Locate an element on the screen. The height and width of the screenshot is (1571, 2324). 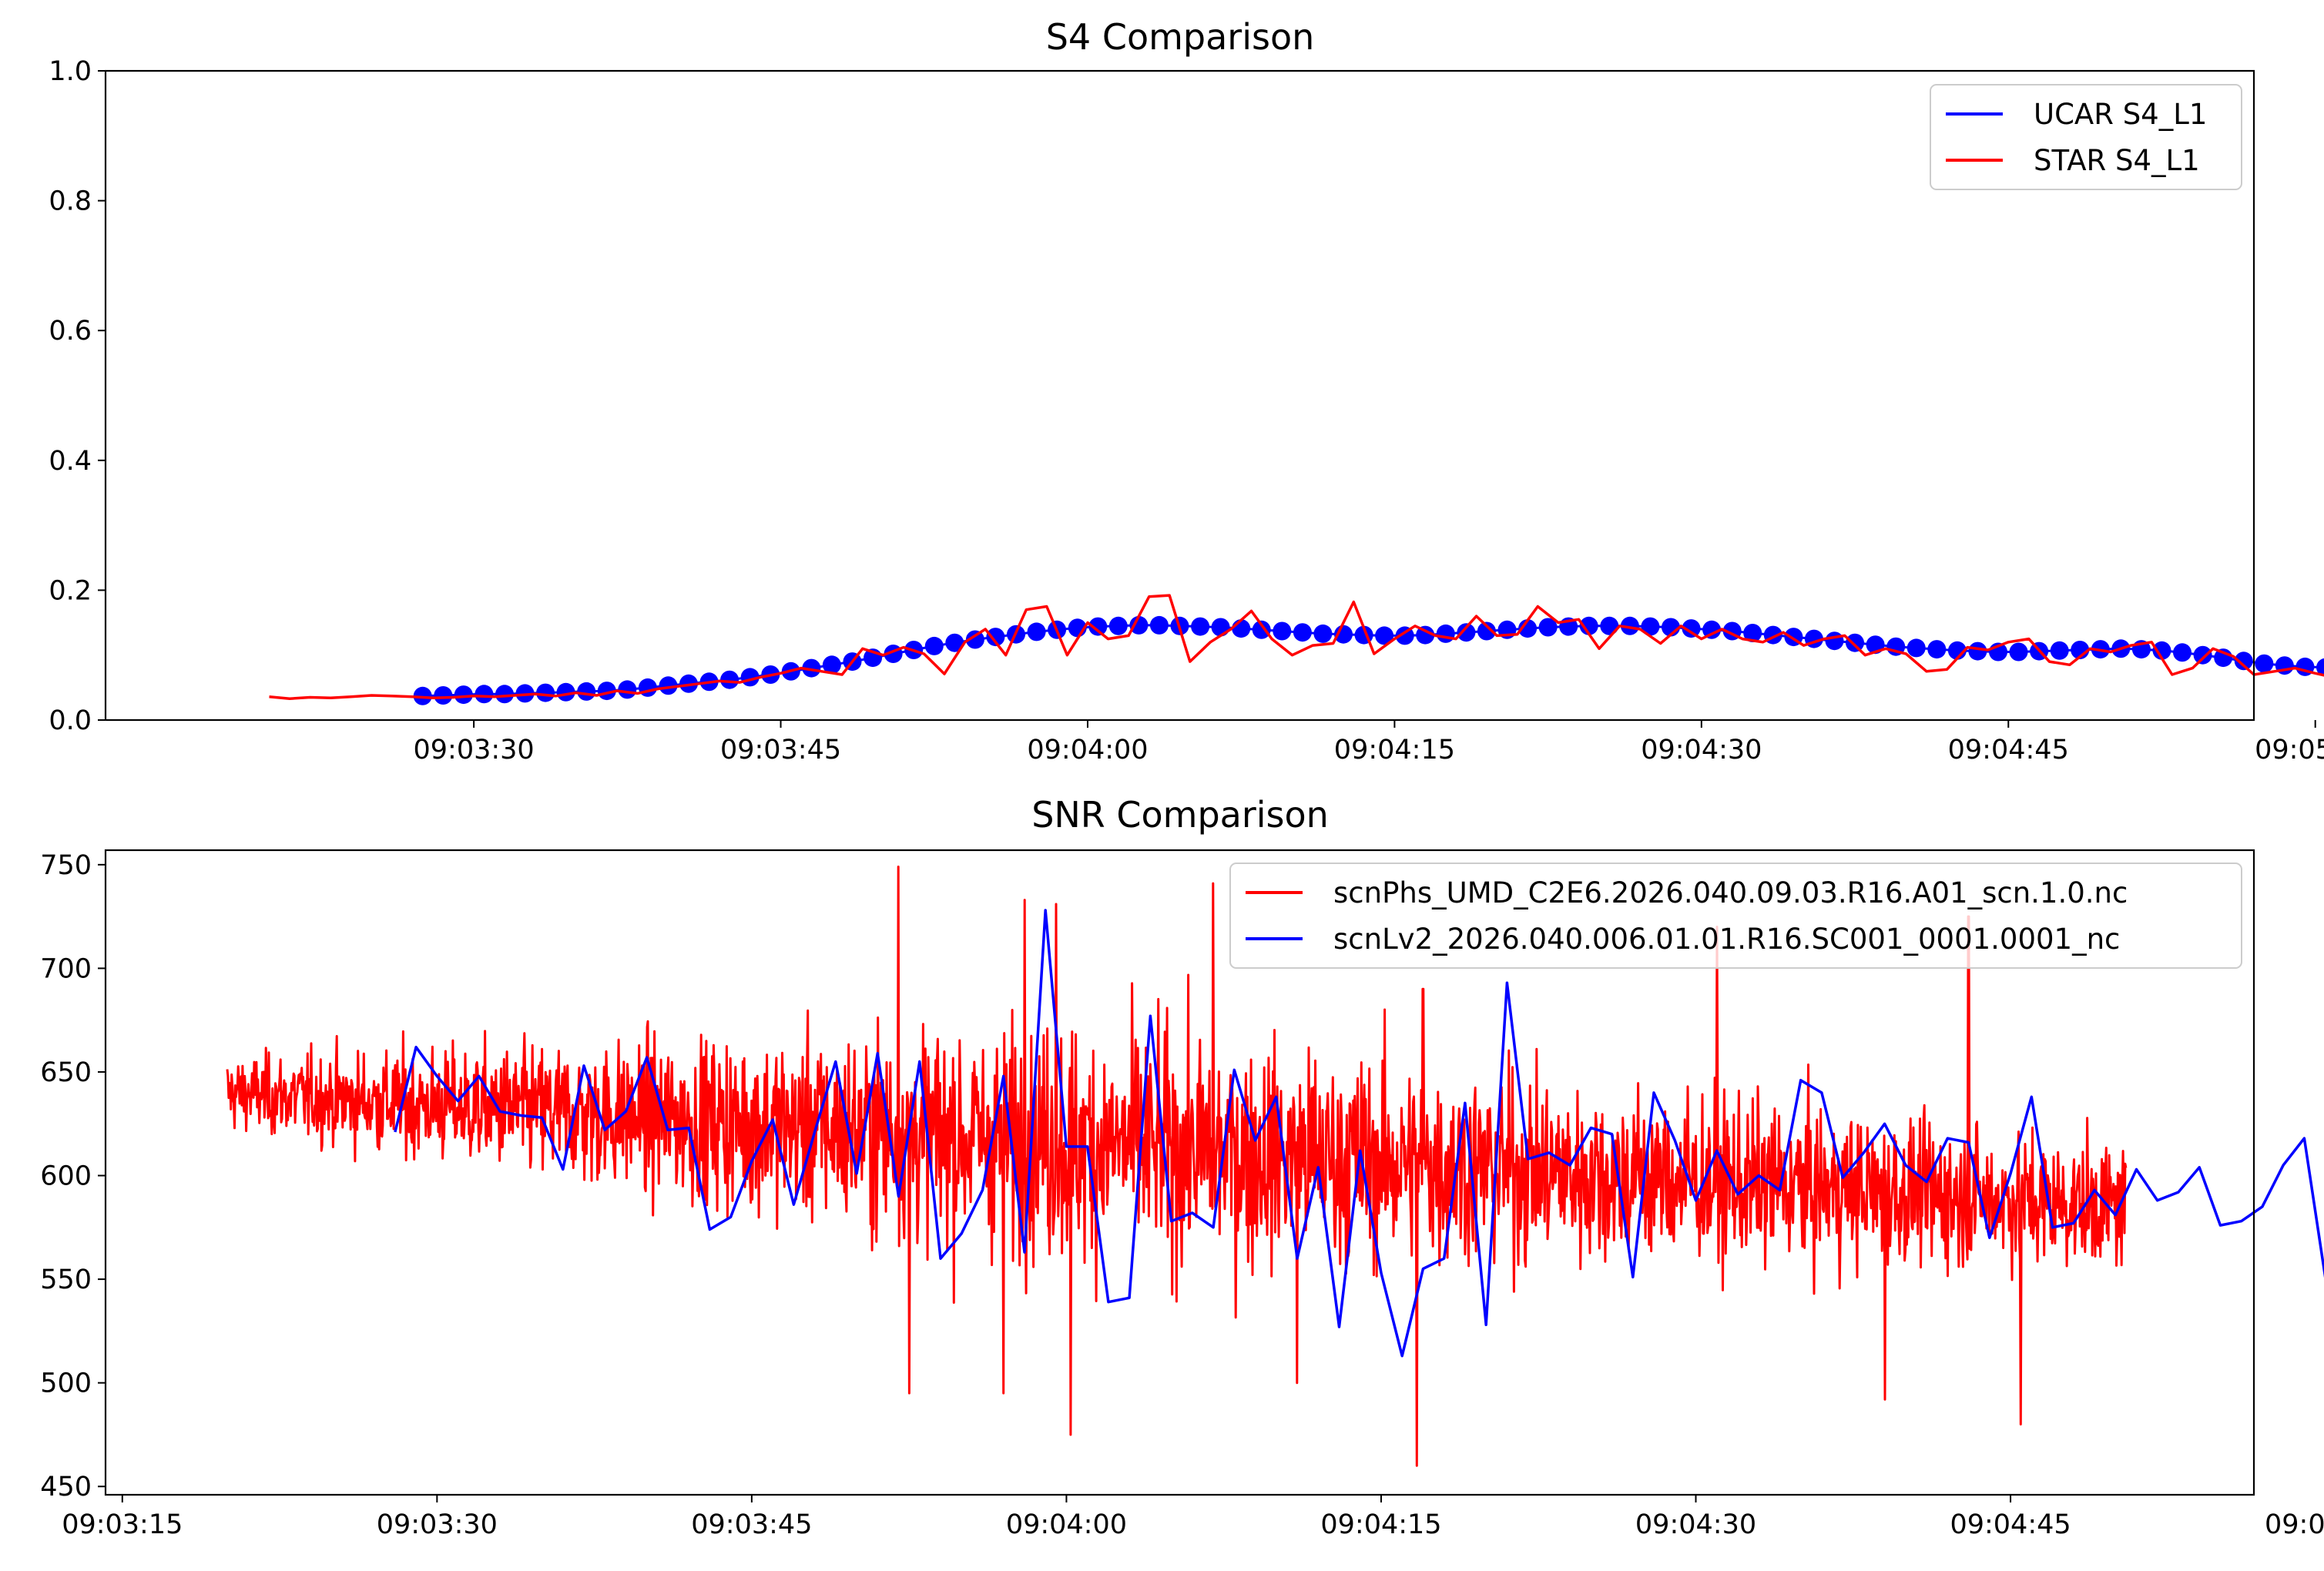
s4-x-tick-label: 09:05:00 is located at coordinates (2289, 750).